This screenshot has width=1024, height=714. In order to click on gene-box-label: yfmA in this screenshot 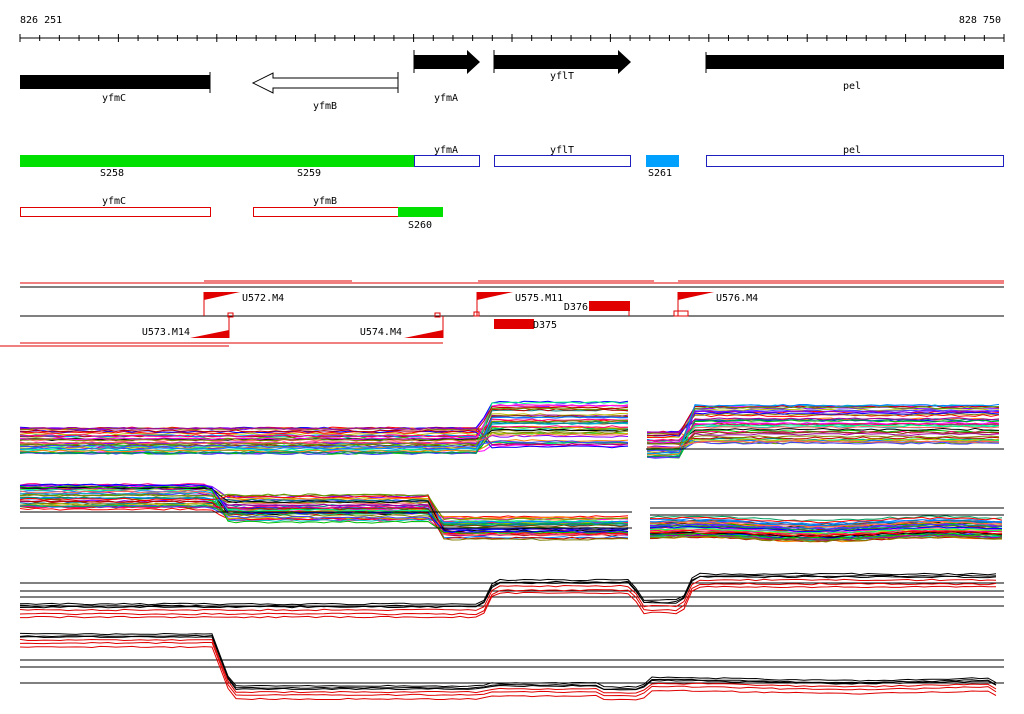, I will do `click(446, 150)`.